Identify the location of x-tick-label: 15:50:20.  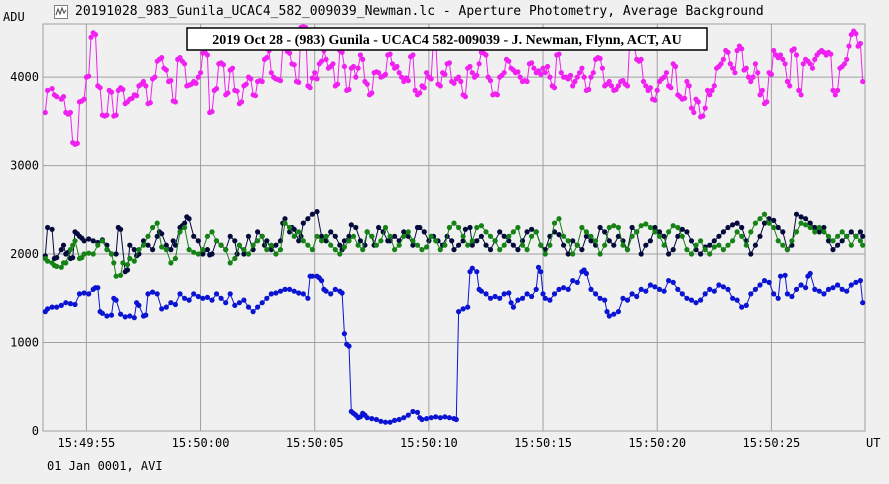
(657, 443).